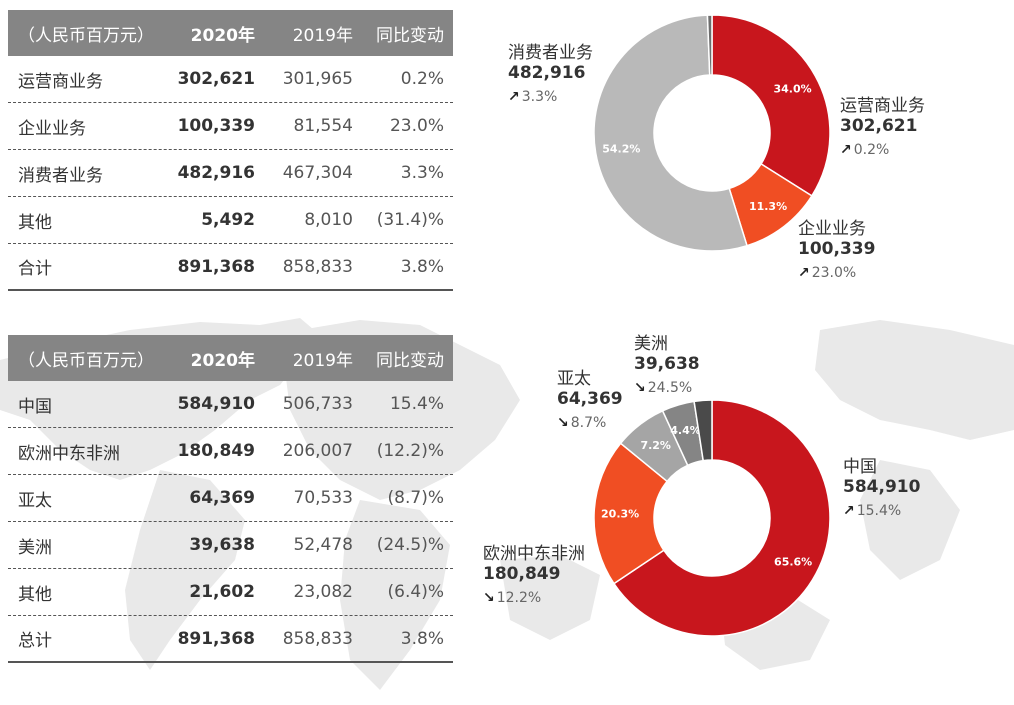 This screenshot has height=705, width=1014. What do you see at coordinates (865, 150) in the screenshot?
I see `callout-change: ↗ 0.2%` at bounding box center [865, 150].